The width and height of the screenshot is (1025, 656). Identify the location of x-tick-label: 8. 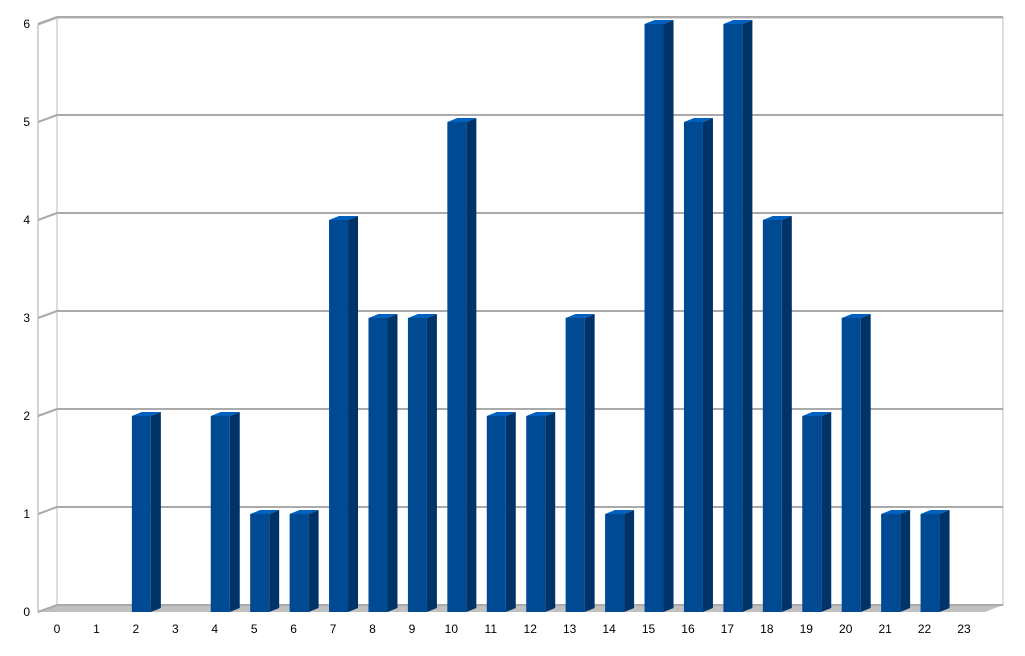
(372, 629).